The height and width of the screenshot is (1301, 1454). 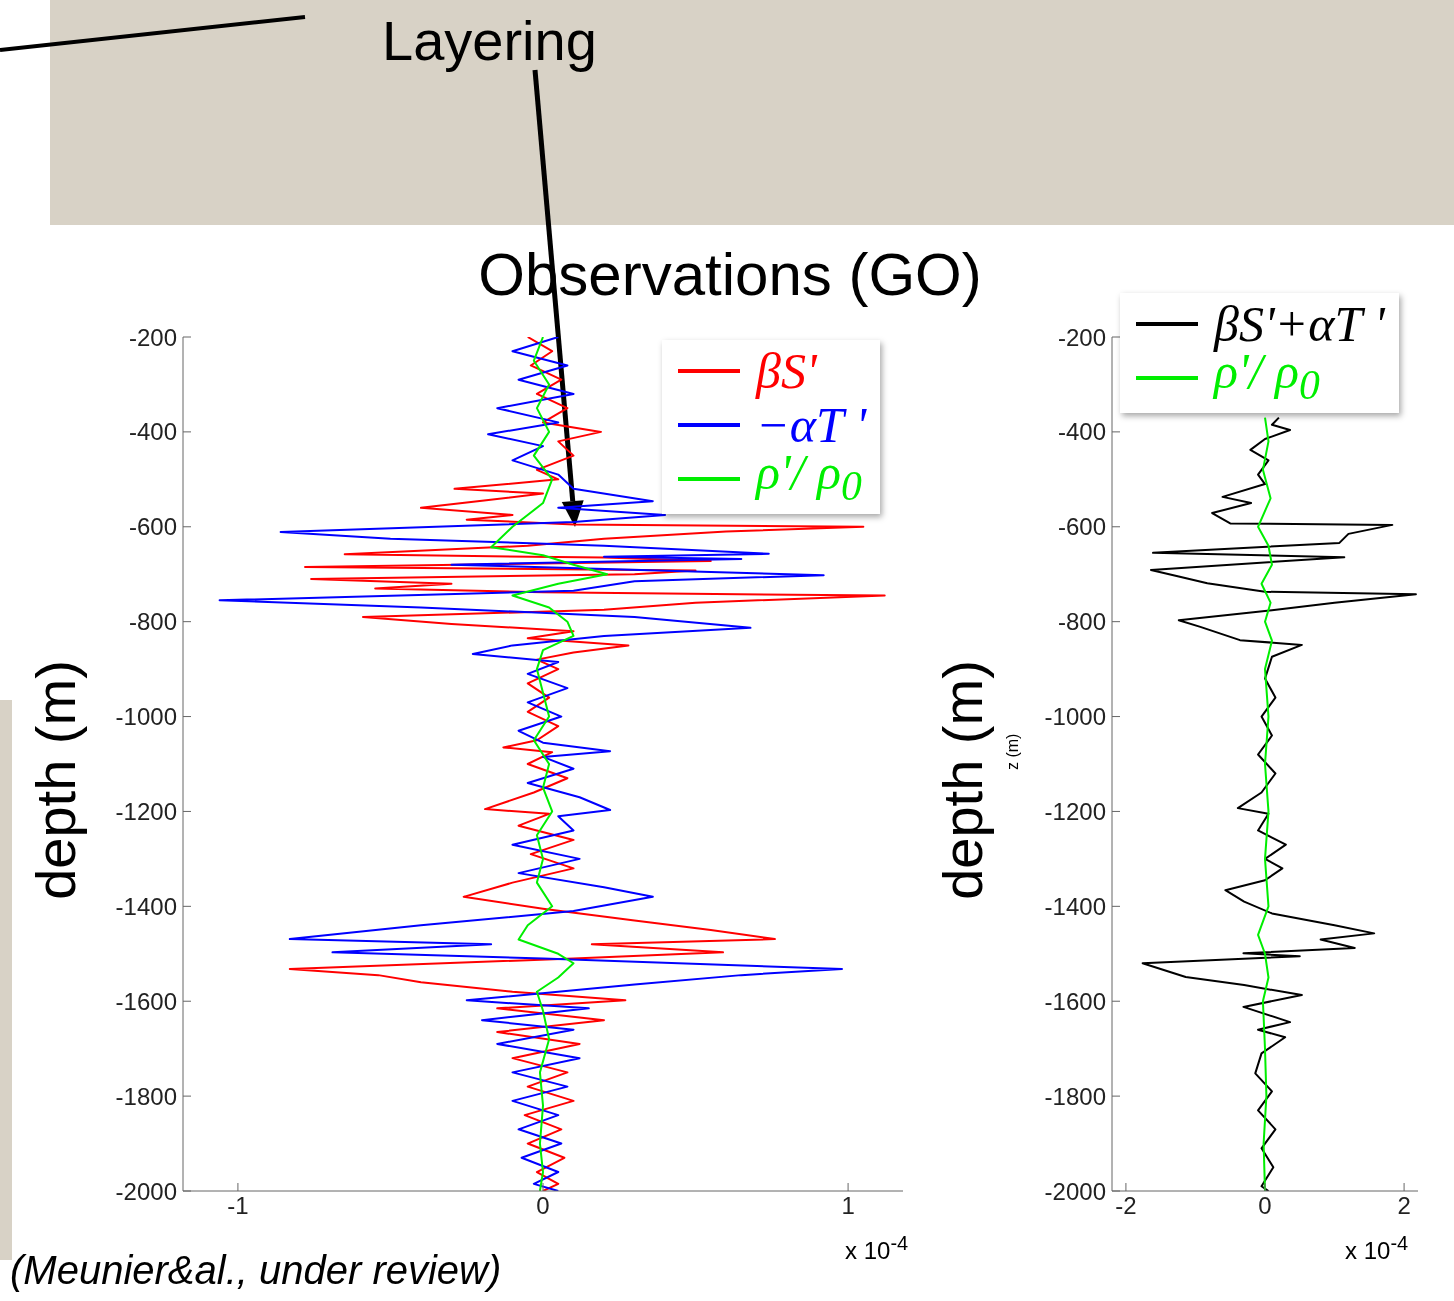 What do you see at coordinates (1013, 751) in the screenshot?
I see `text: z (m)` at bounding box center [1013, 751].